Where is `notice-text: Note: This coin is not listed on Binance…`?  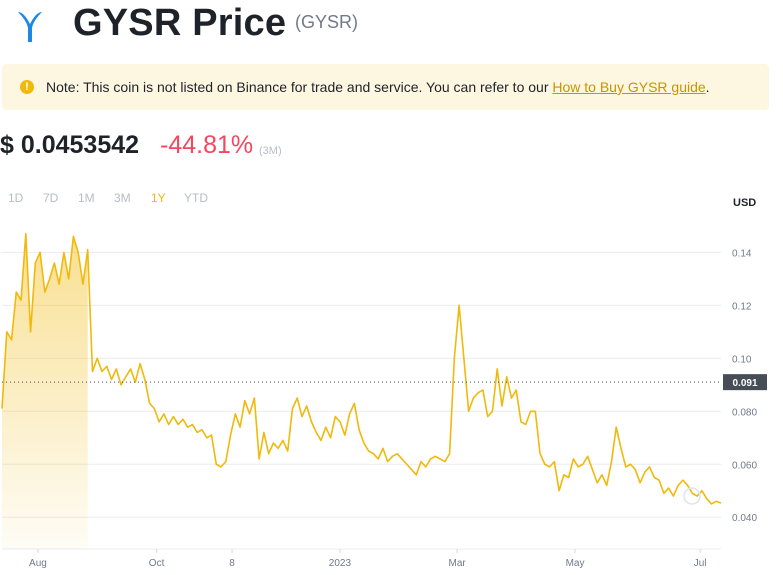 notice-text: Note: This coin is not listed on Binance… is located at coordinates (378, 87).